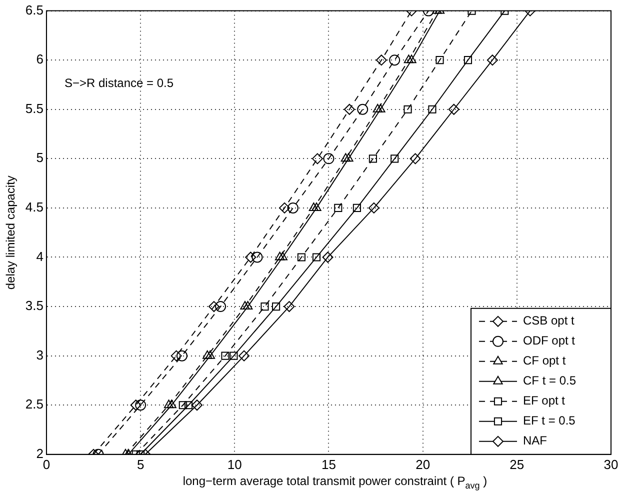 This screenshot has height=495, width=623. Describe the element at coordinates (549, 421) in the screenshot. I see `legend-label: EF t = 0.5` at that location.